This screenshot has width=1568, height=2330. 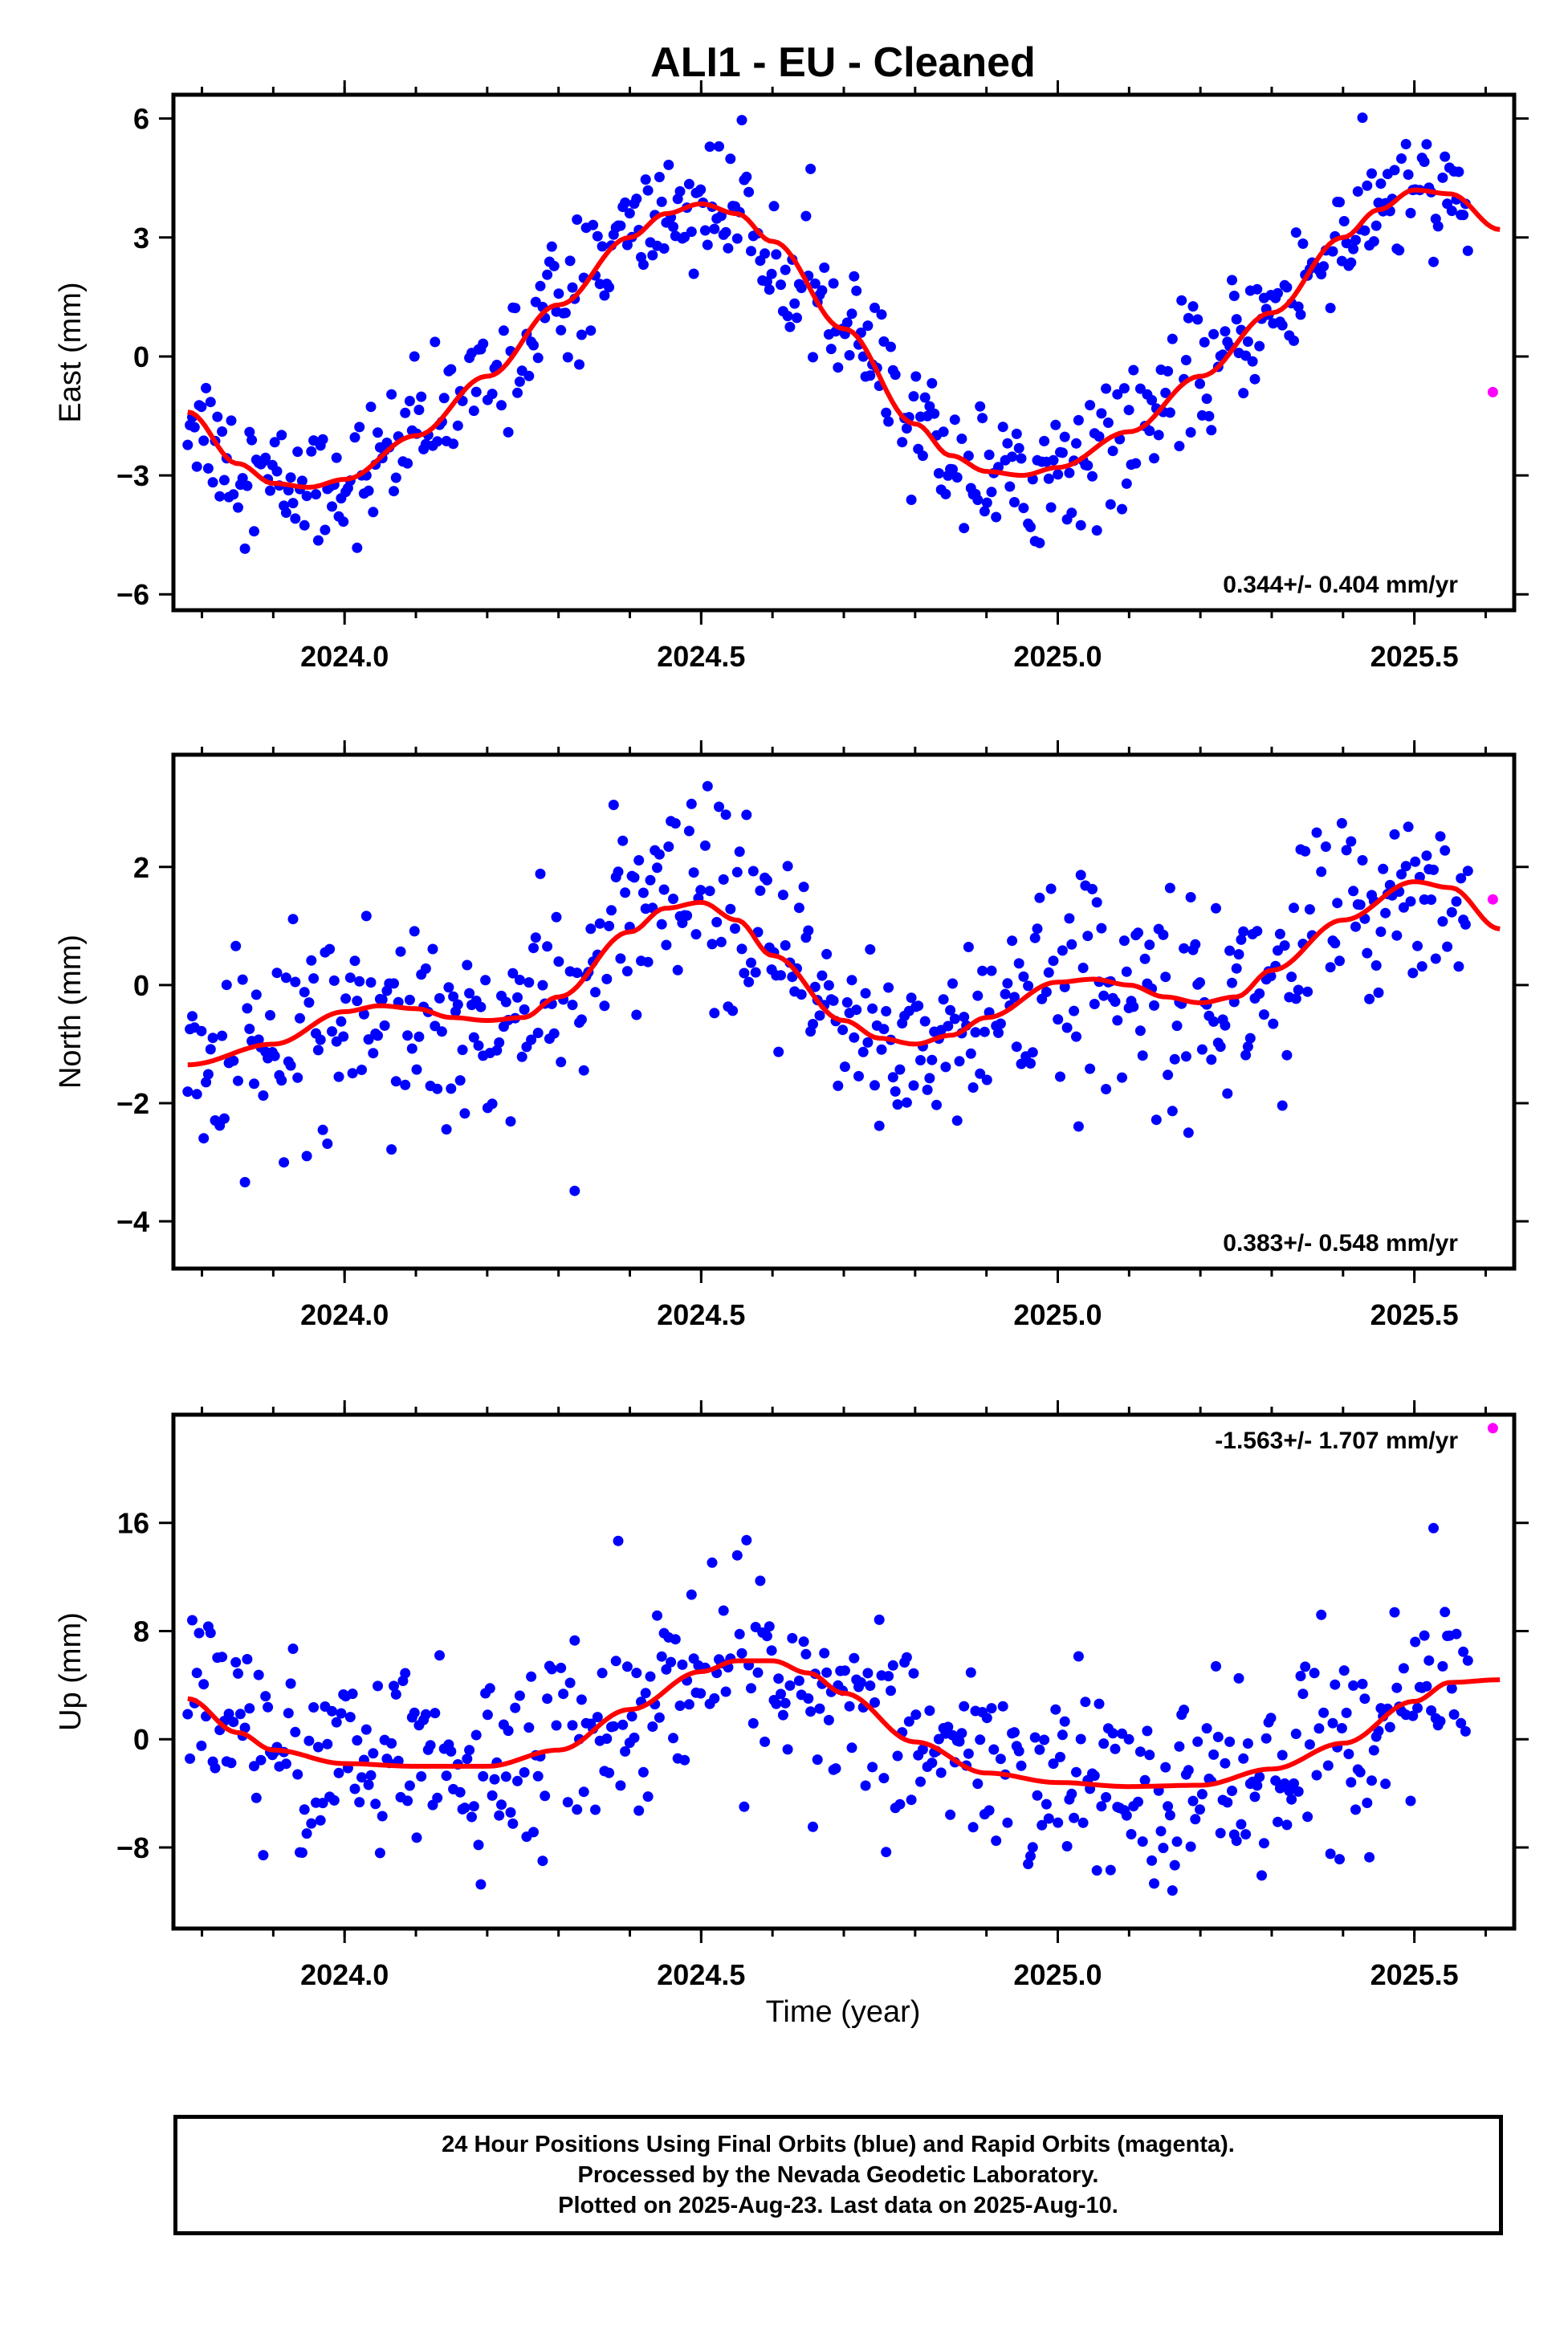 What do you see at coordinates (701, 656) in the screenshot?
I see `east-x-tick-label: 2024.5` at bounding box center [701, 656].